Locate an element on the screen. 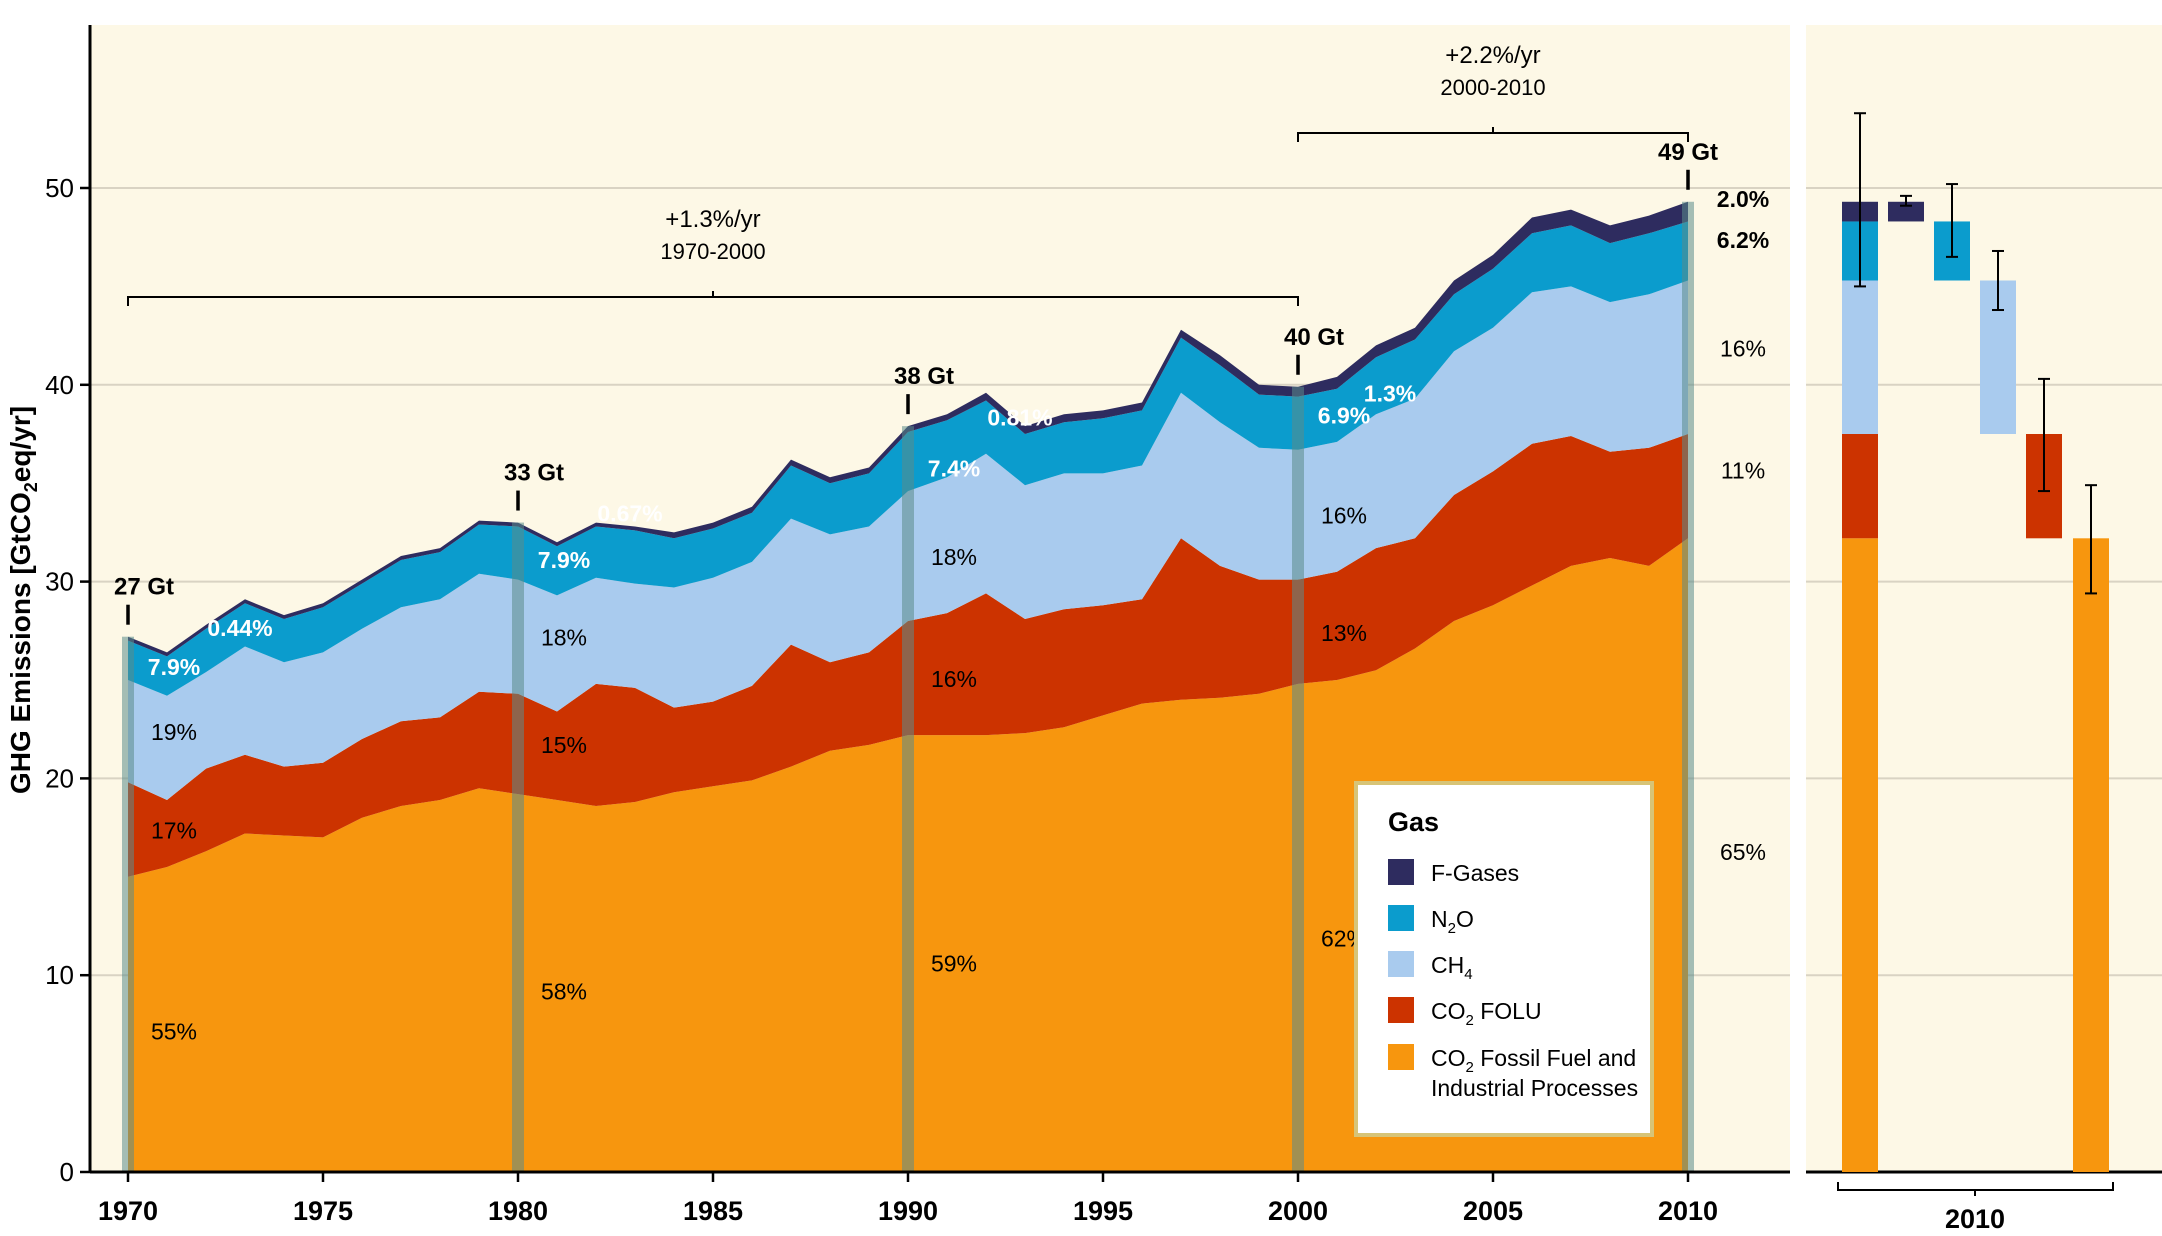 Image resolution: width=2162 pixels, height=1236 pixels. legend-label-fossil: CO2 Fossil Fuel and is located at coordinates (1533, 1060).